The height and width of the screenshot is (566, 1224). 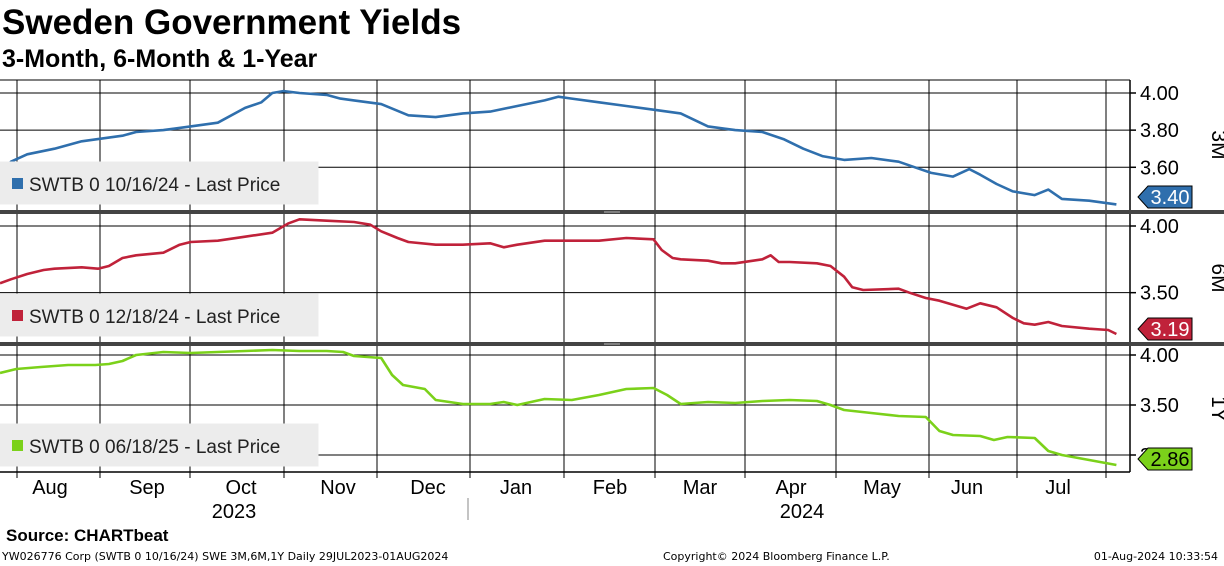 I want to click on legend-label-6m: SWTB 0 12/18/24 - Last Price, so click(x=154, y=317).